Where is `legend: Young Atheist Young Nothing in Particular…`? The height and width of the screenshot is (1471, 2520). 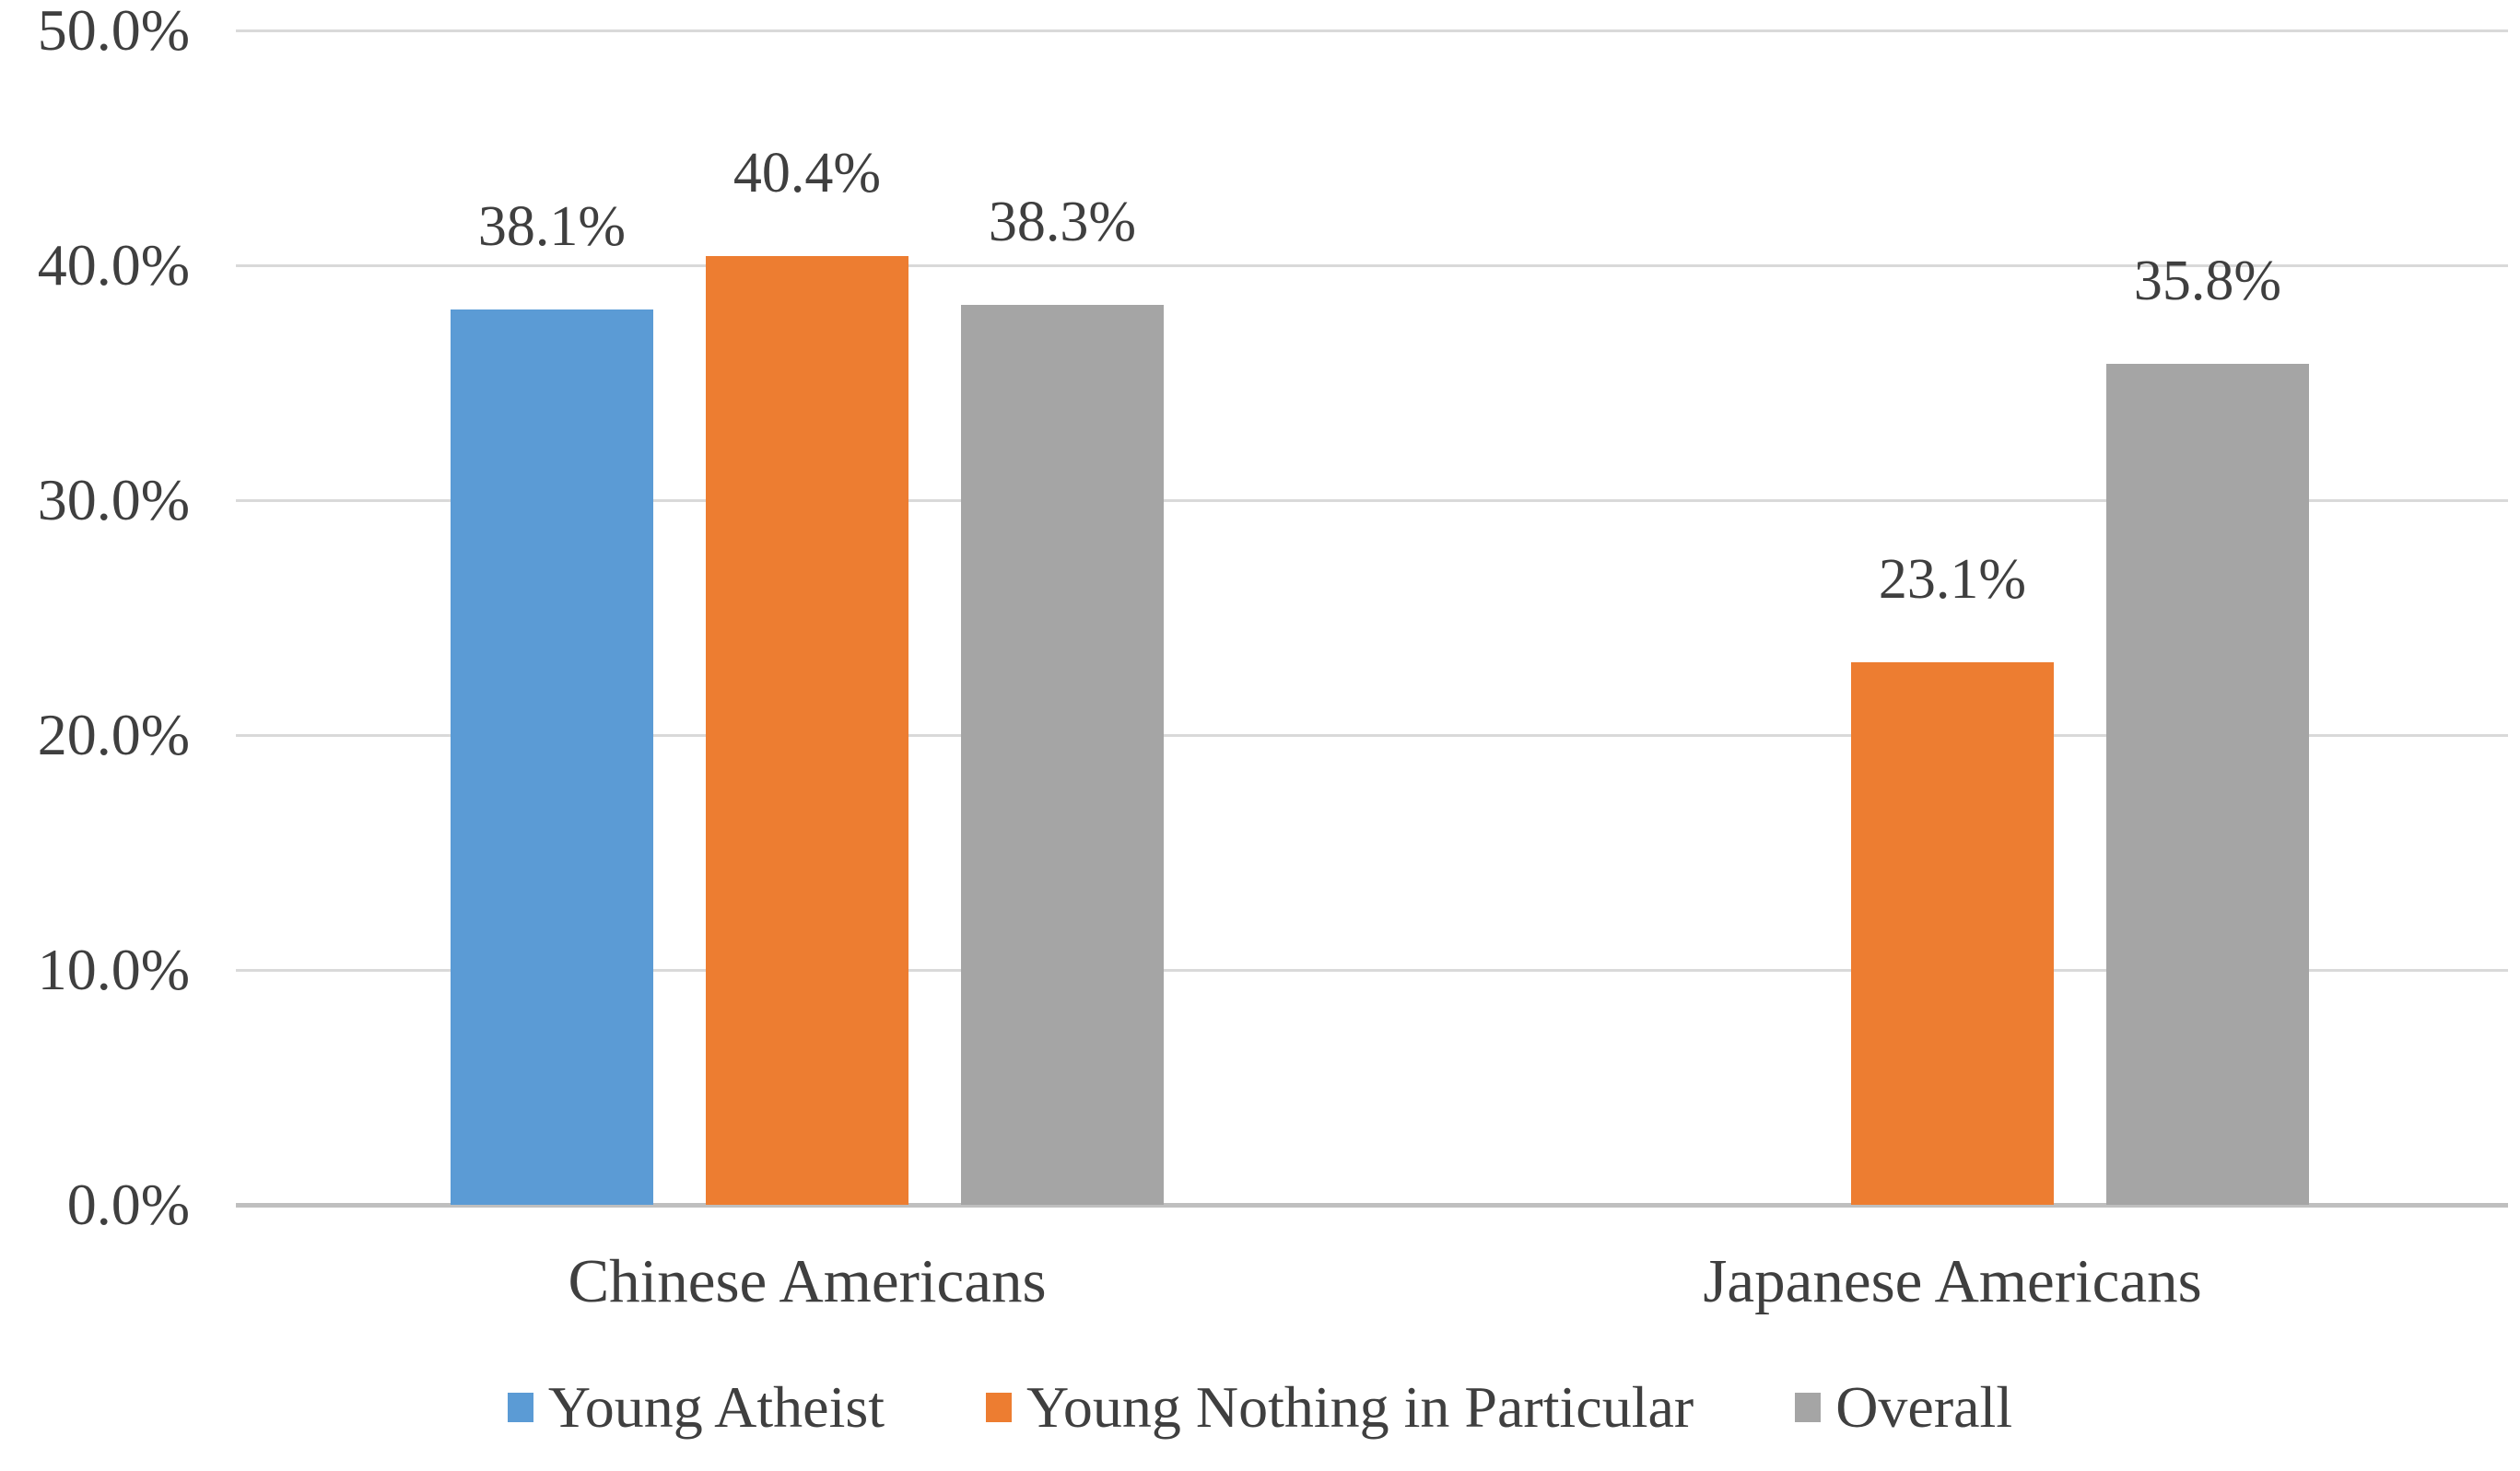
legend: Young Atheist Young Nothing in Particular… is located at coordinates (1260, 1407).